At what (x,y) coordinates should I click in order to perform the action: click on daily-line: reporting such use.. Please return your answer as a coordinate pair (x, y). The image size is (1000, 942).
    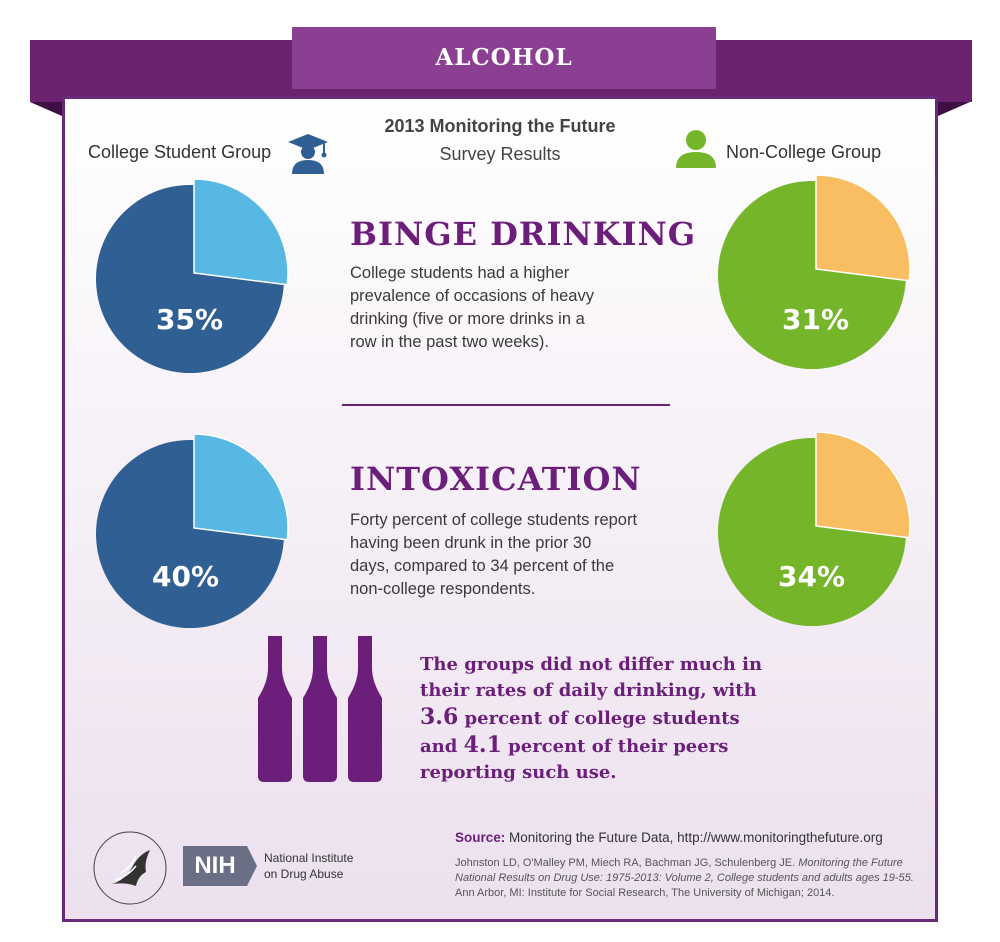
    Looking at the image, I should click on (518, 772).